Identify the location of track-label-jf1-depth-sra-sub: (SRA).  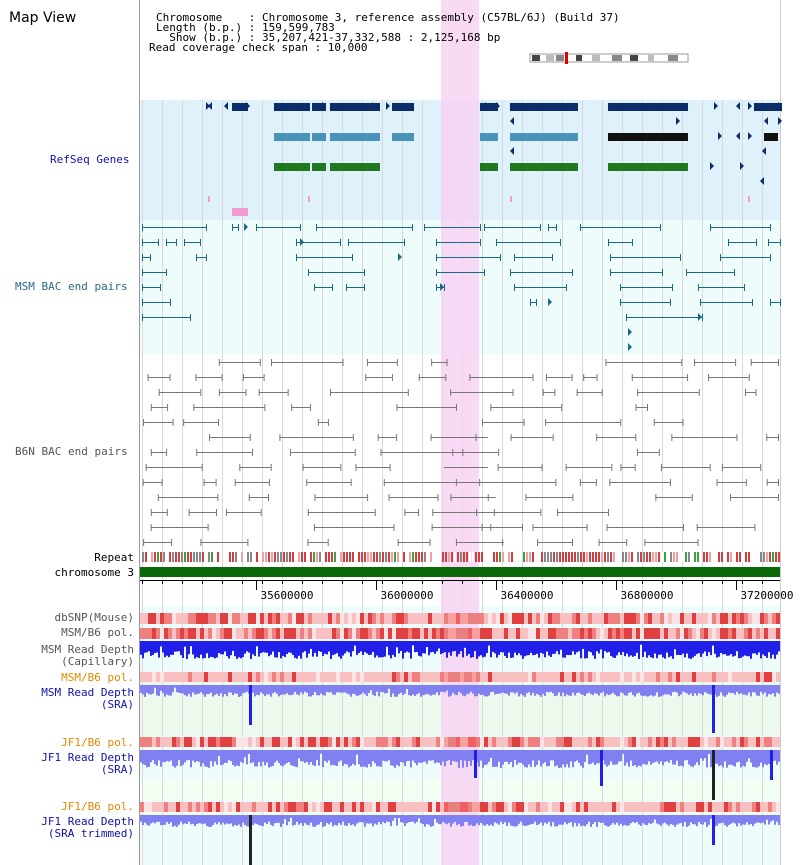
(117, 769).